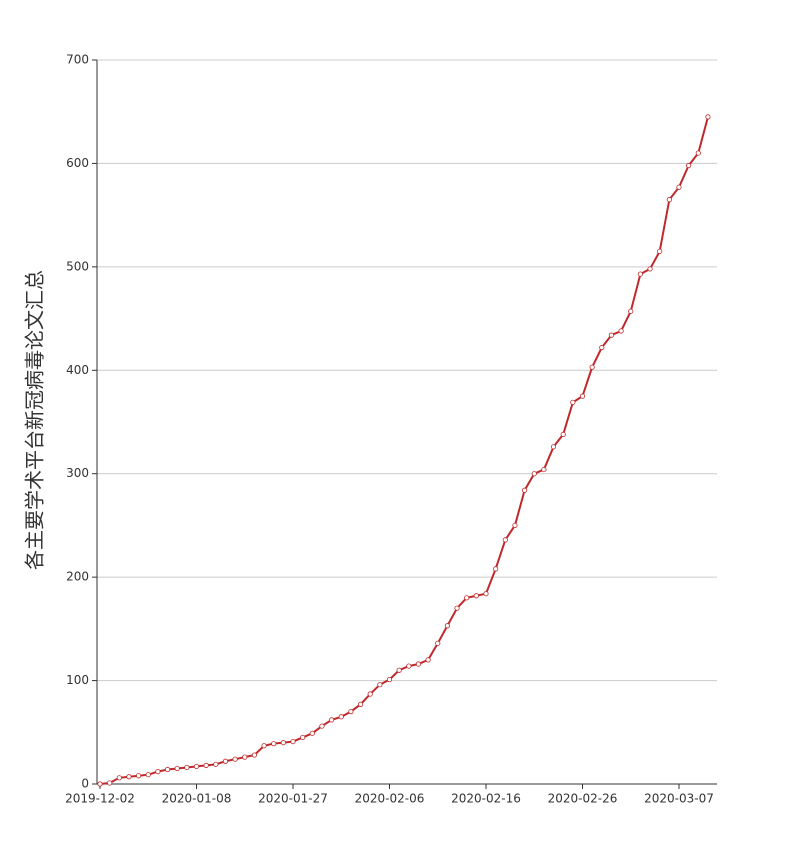 The width and height of the screenshot is (795, 848). Describe the element at coordinates (100, 799) in the screenshot. I see `x-tick-label: 2019-12-02` at that location.